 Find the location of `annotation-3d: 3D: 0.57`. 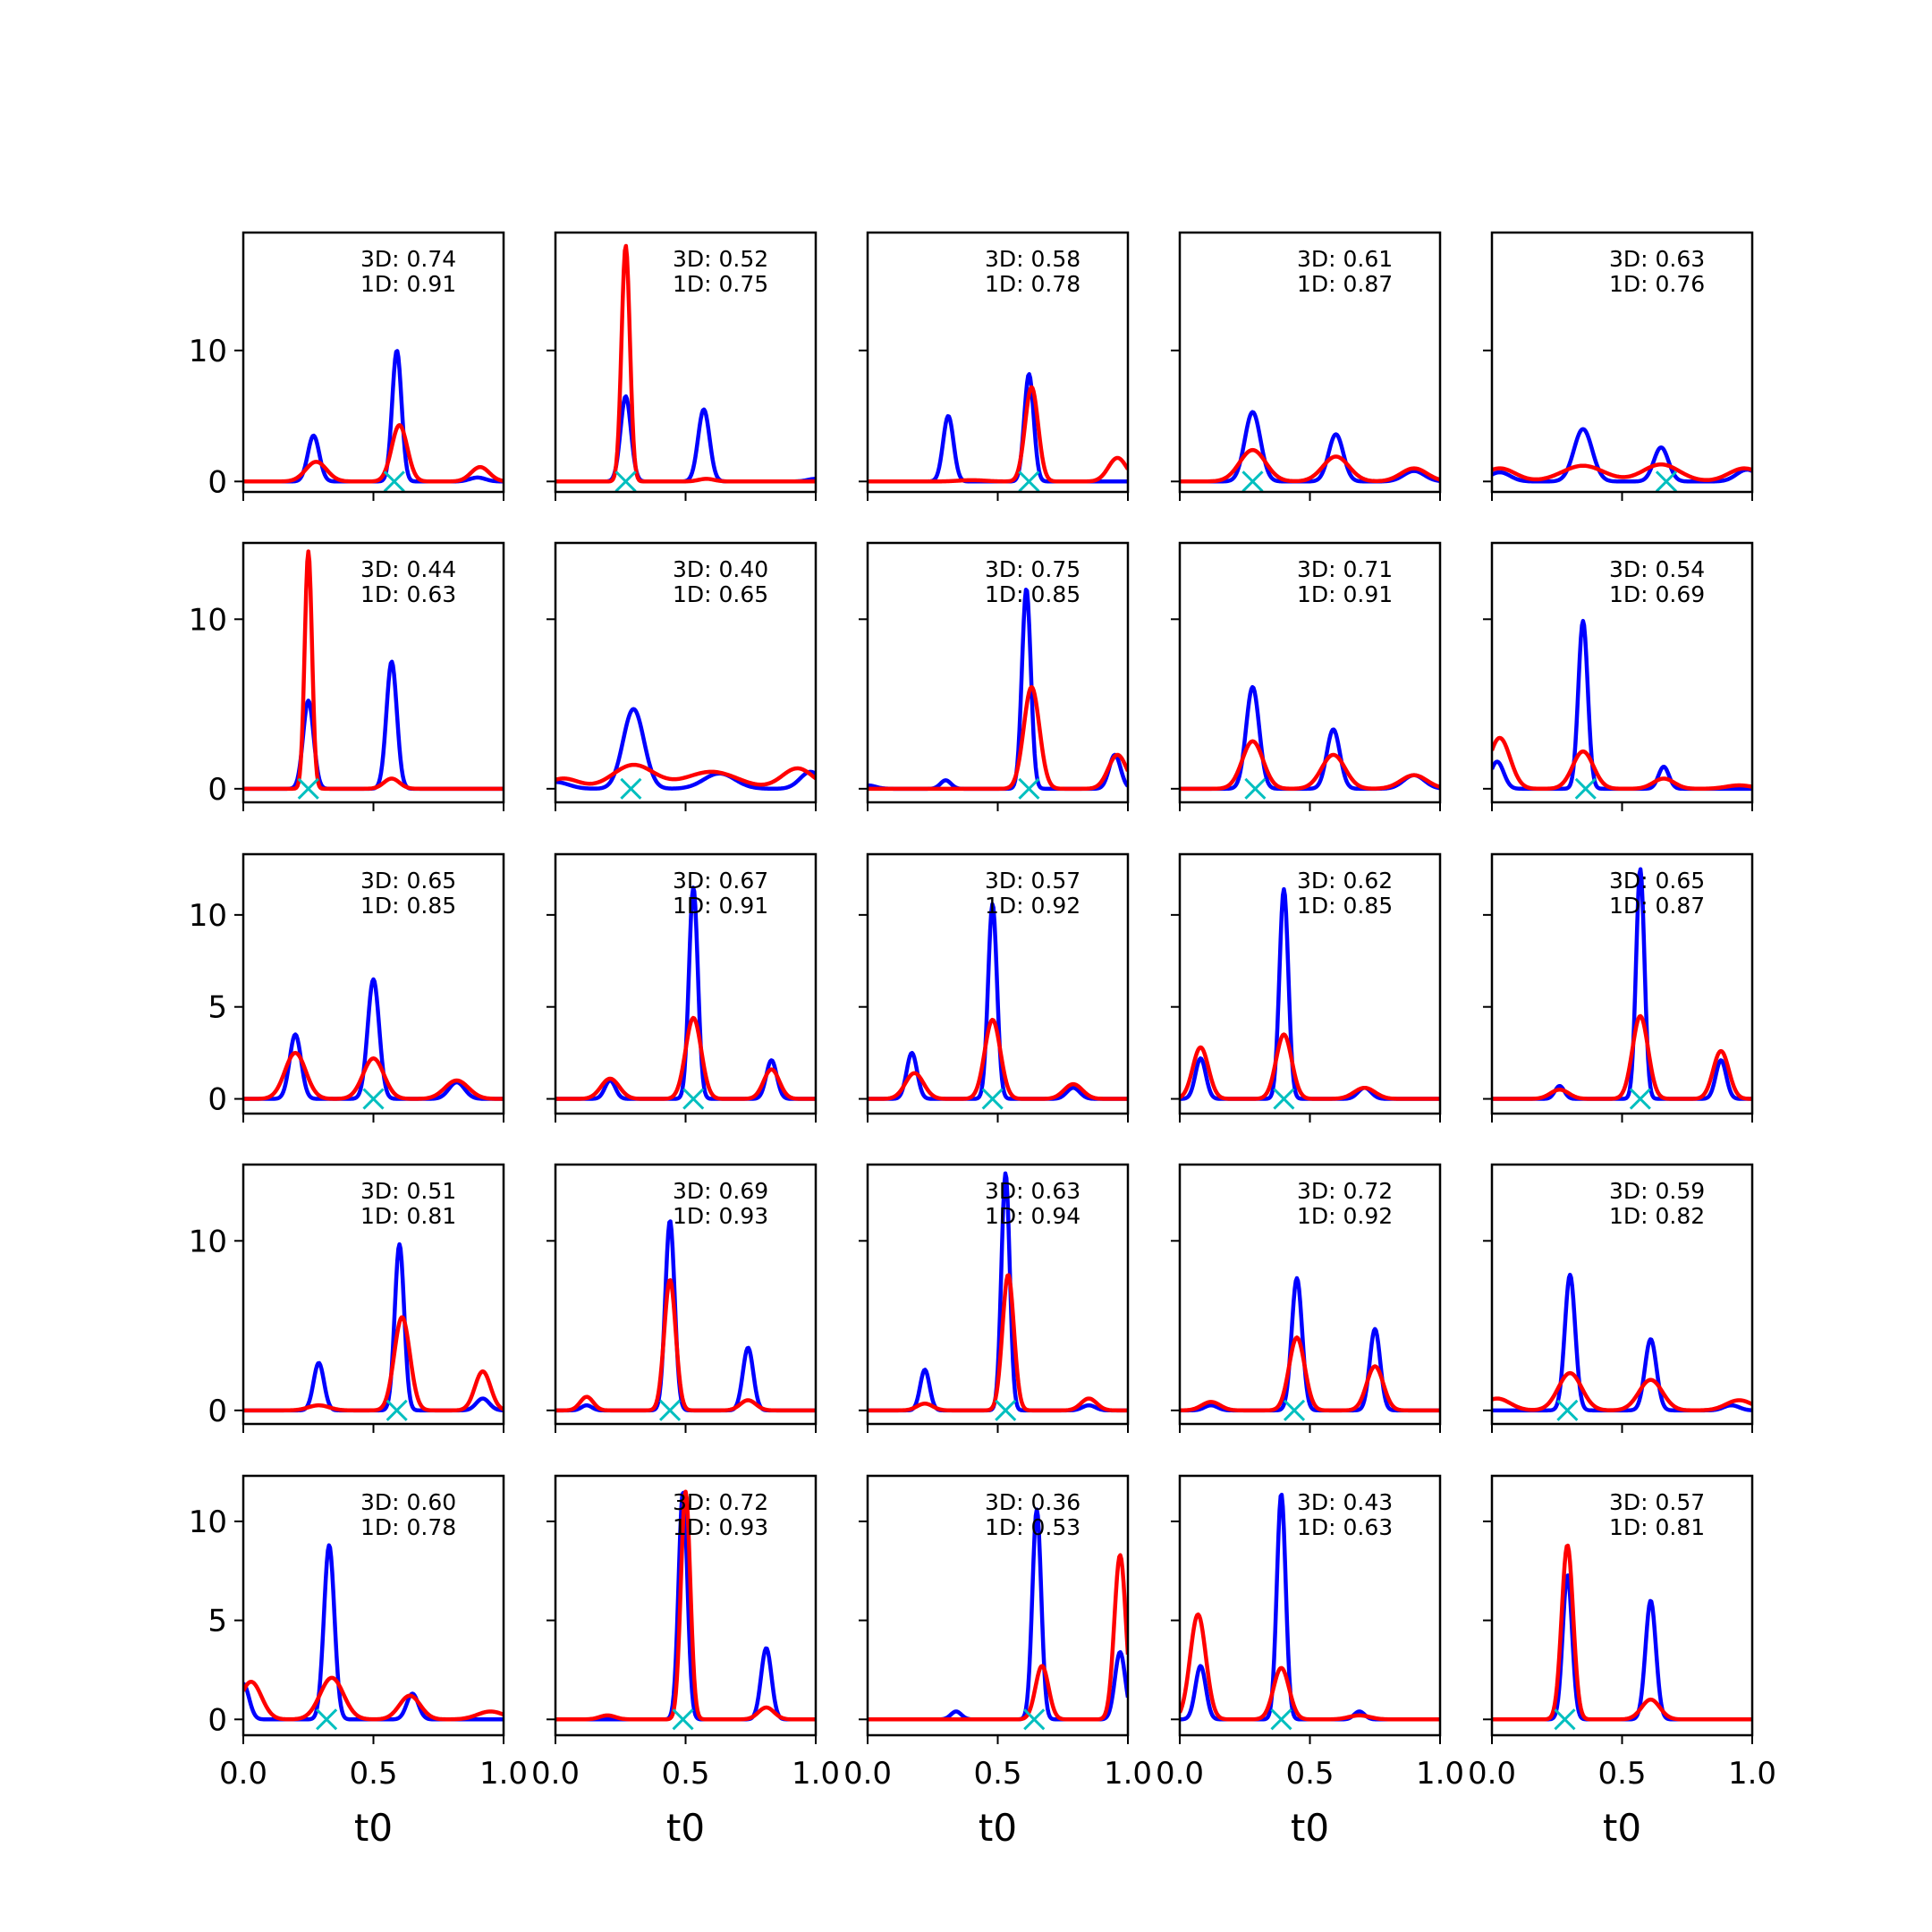

annotation-3d: 3D: 0.57 is located at coordinates (1657, 1502).